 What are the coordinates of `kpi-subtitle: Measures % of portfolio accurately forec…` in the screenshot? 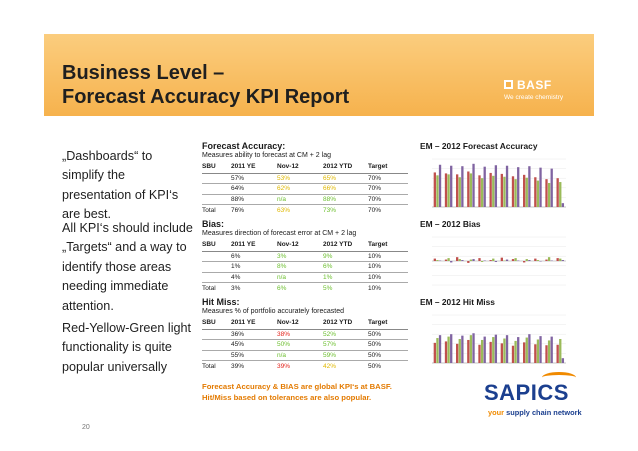 It's located at (273, 311).